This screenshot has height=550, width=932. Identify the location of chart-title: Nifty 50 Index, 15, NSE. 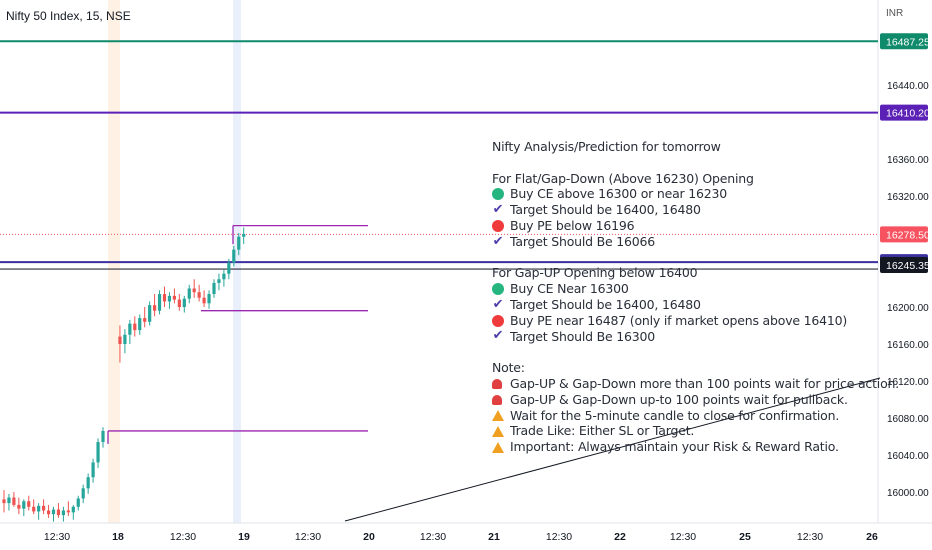
(68, 16).